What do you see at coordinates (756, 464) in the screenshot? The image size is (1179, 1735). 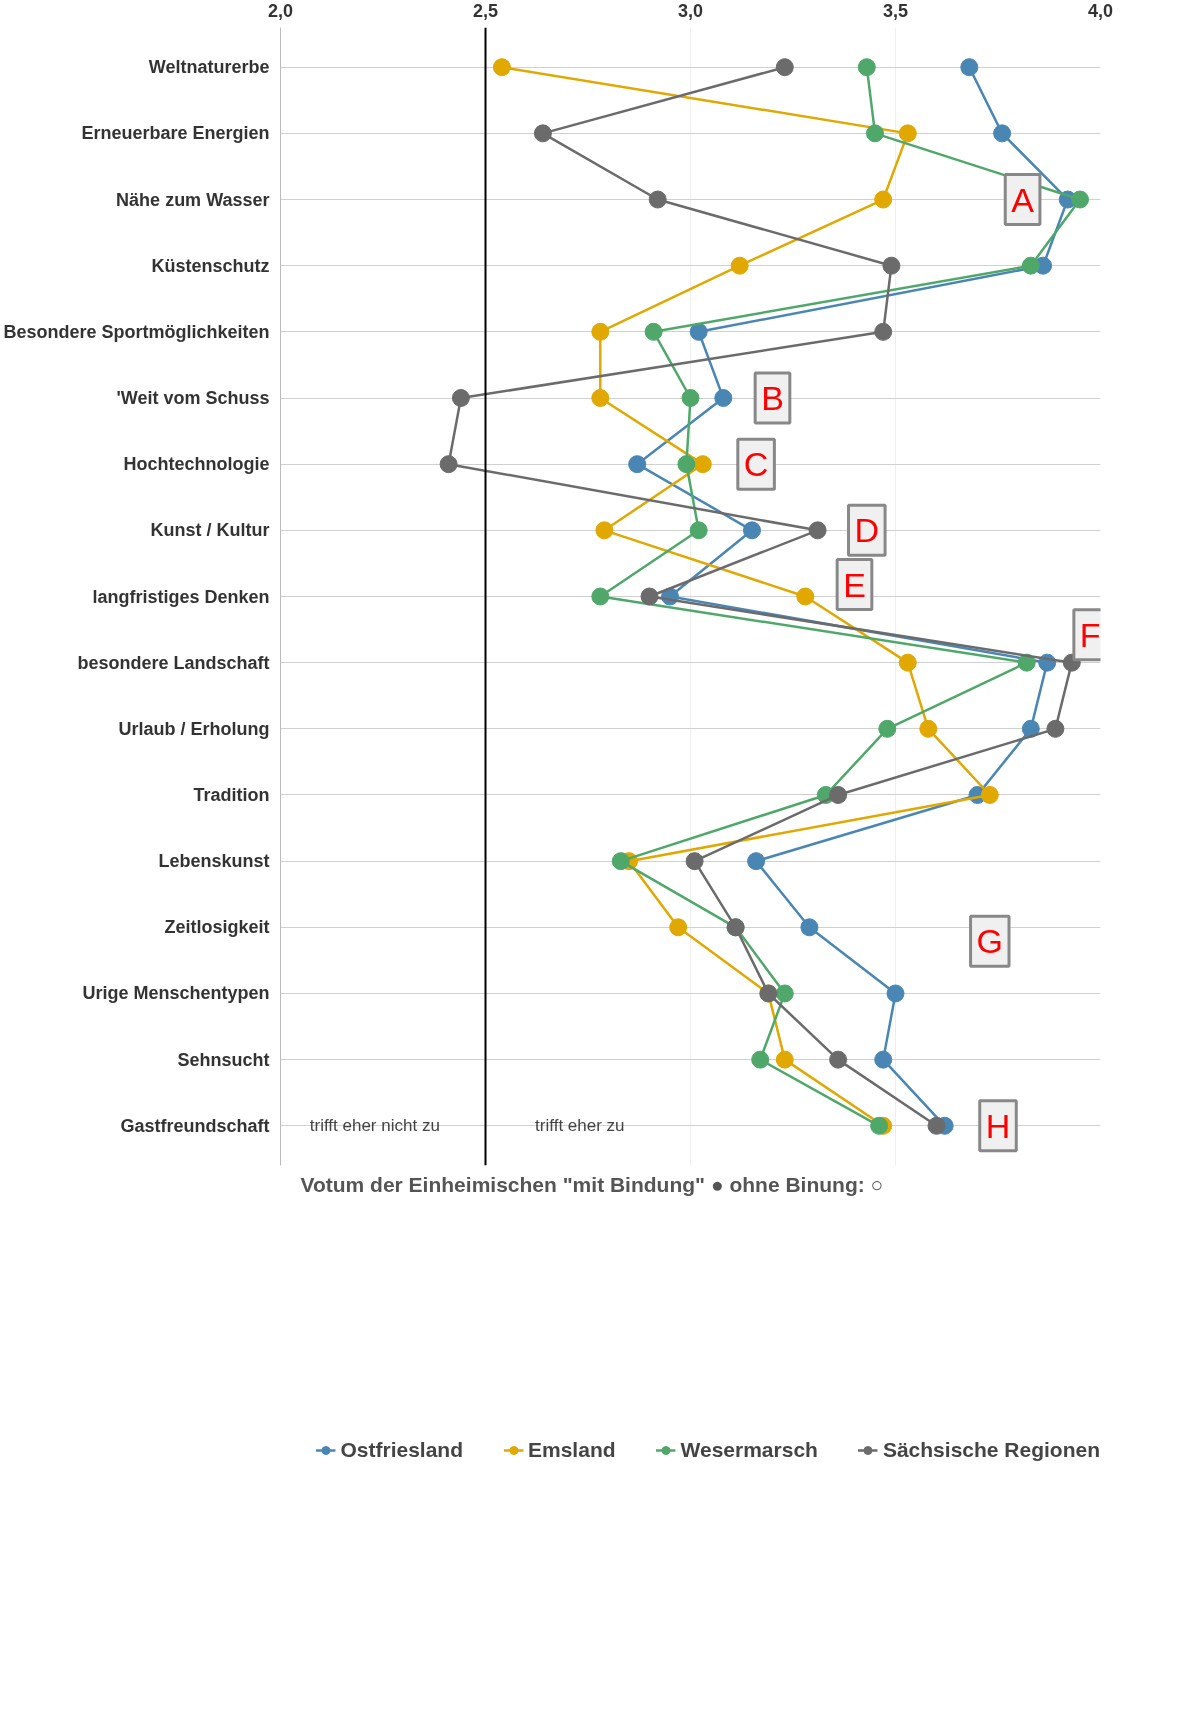 I see `annotation: C` at bounding box center [756, 464].